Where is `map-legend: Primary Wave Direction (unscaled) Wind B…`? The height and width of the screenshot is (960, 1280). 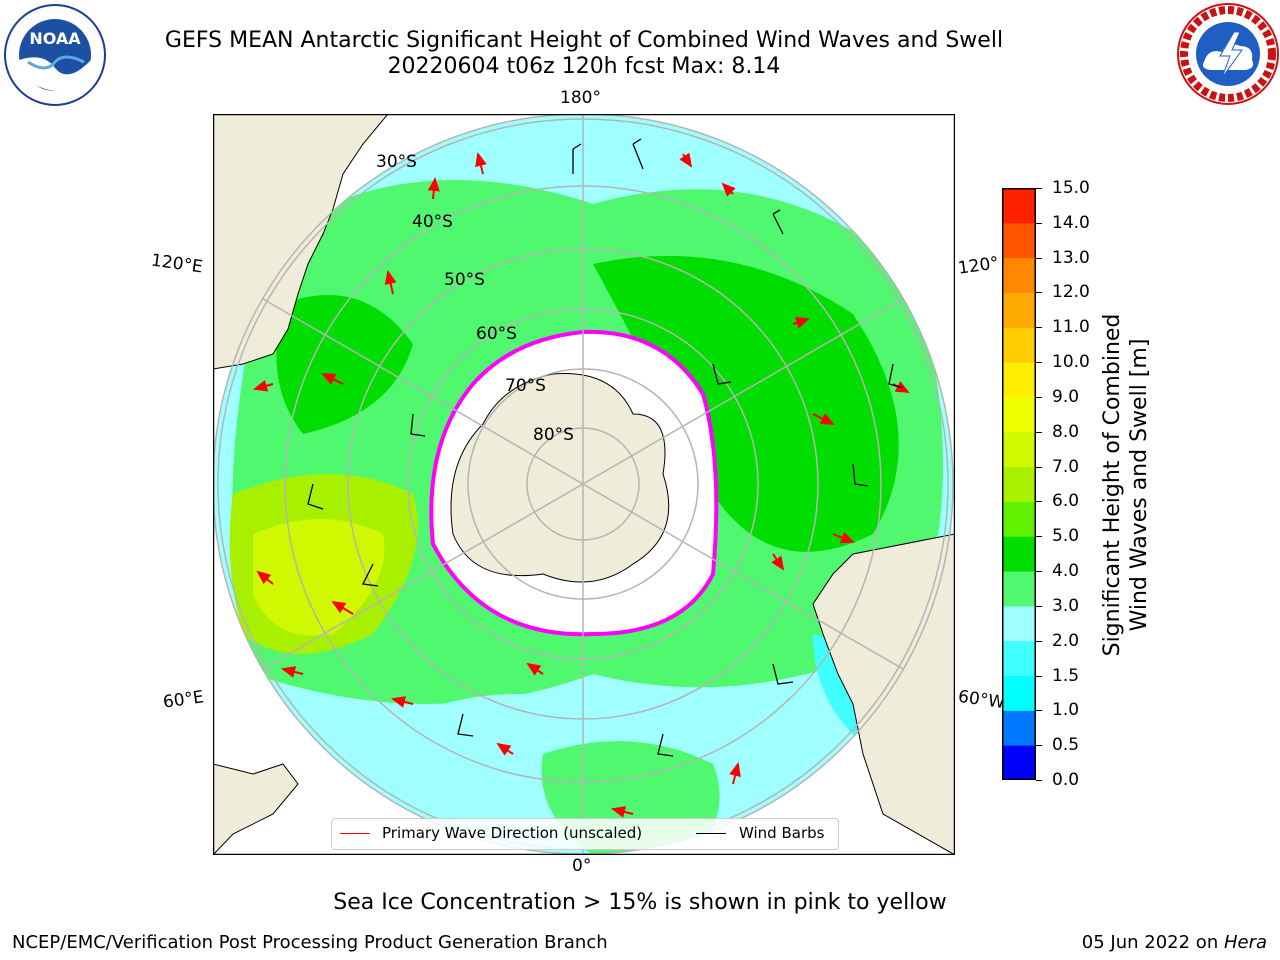 map-legend: Primary Wave Direction (unscaled) Wind B… is located at coordinates (585, 834).